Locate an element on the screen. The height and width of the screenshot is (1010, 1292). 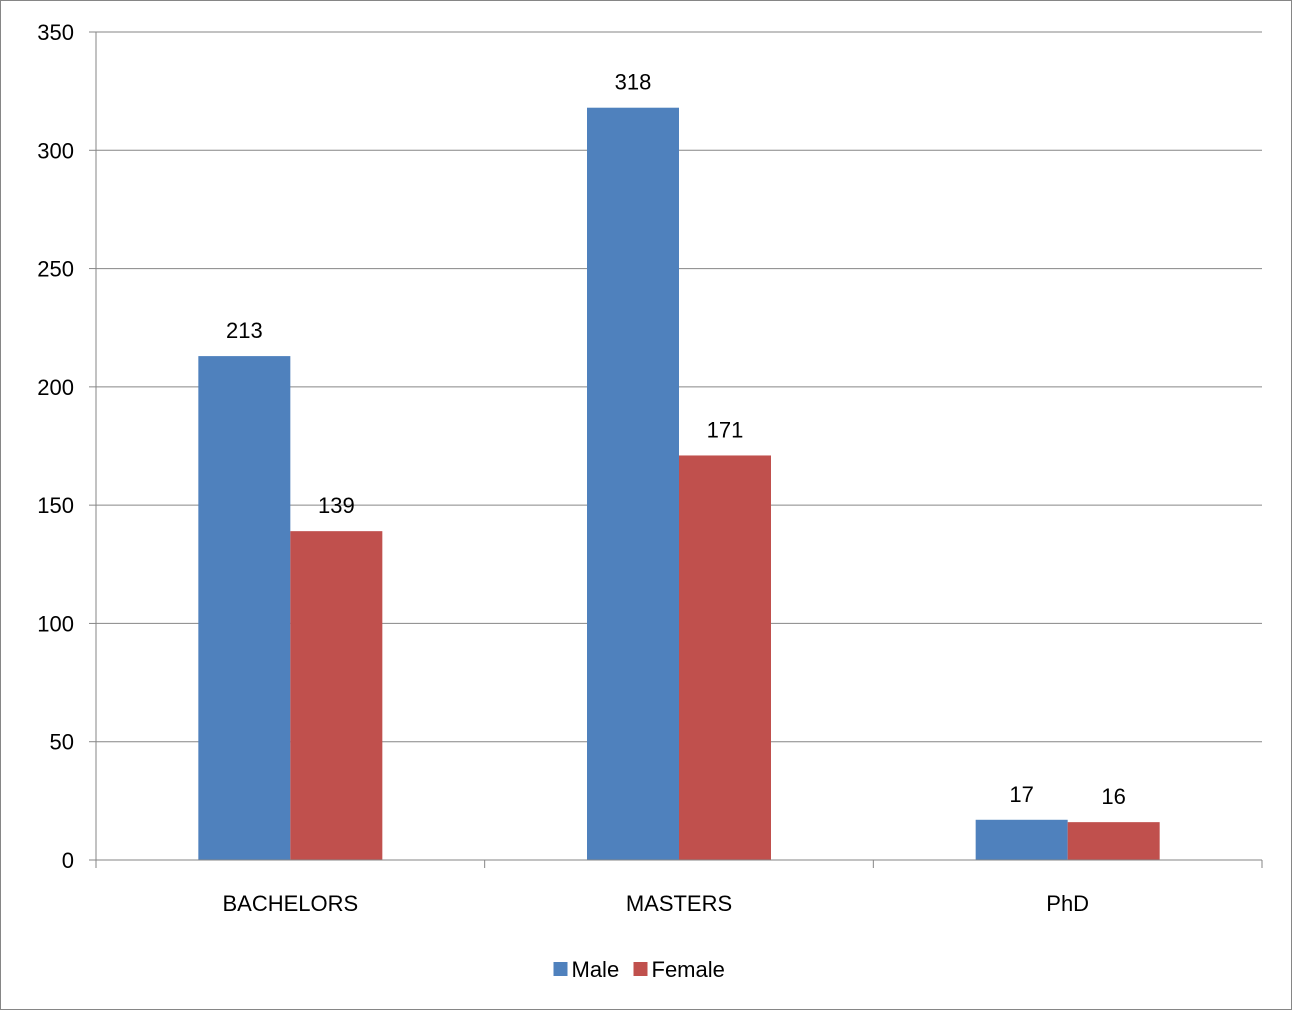
data-label: 17 is located at coordinates (1021, 794).